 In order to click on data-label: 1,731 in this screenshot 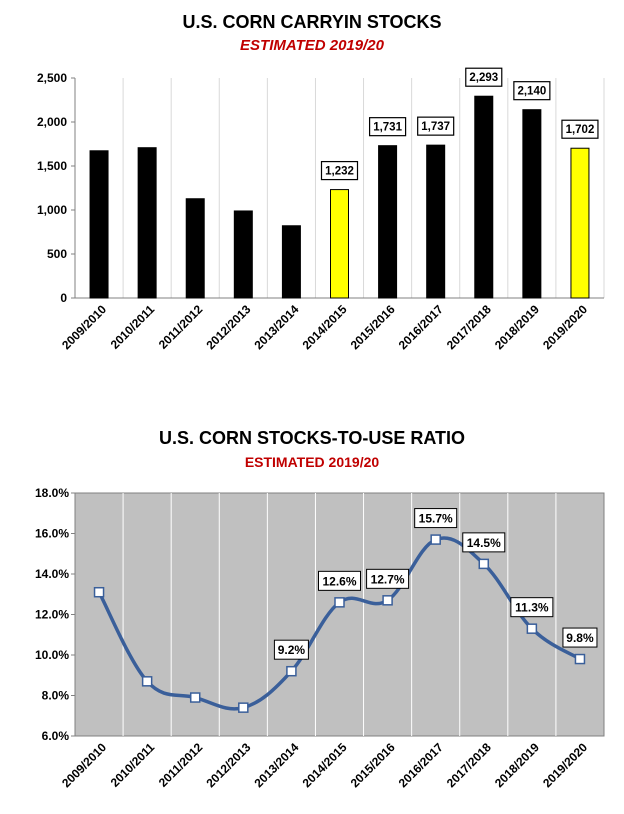, I will do `click(387, 128)`.